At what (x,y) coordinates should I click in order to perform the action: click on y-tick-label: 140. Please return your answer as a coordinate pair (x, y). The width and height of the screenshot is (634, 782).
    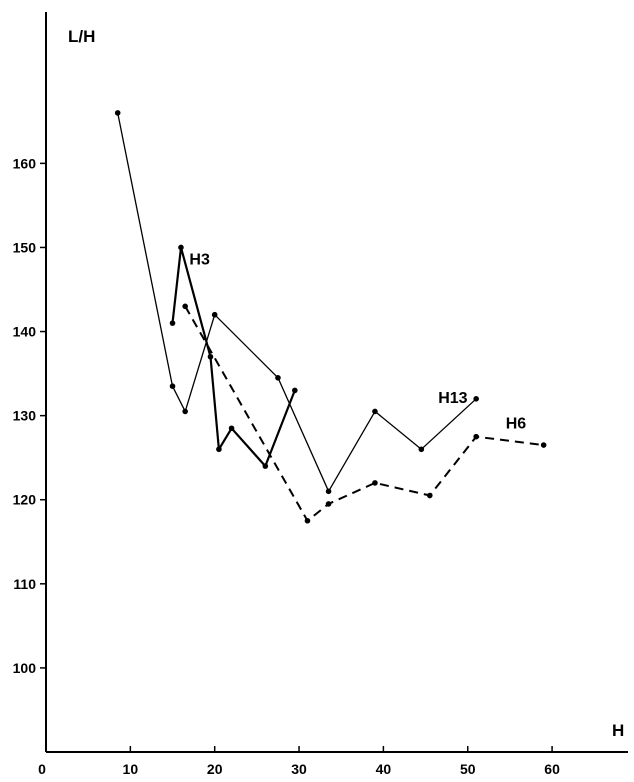
    Looking at the image, I should click on (25, 332).